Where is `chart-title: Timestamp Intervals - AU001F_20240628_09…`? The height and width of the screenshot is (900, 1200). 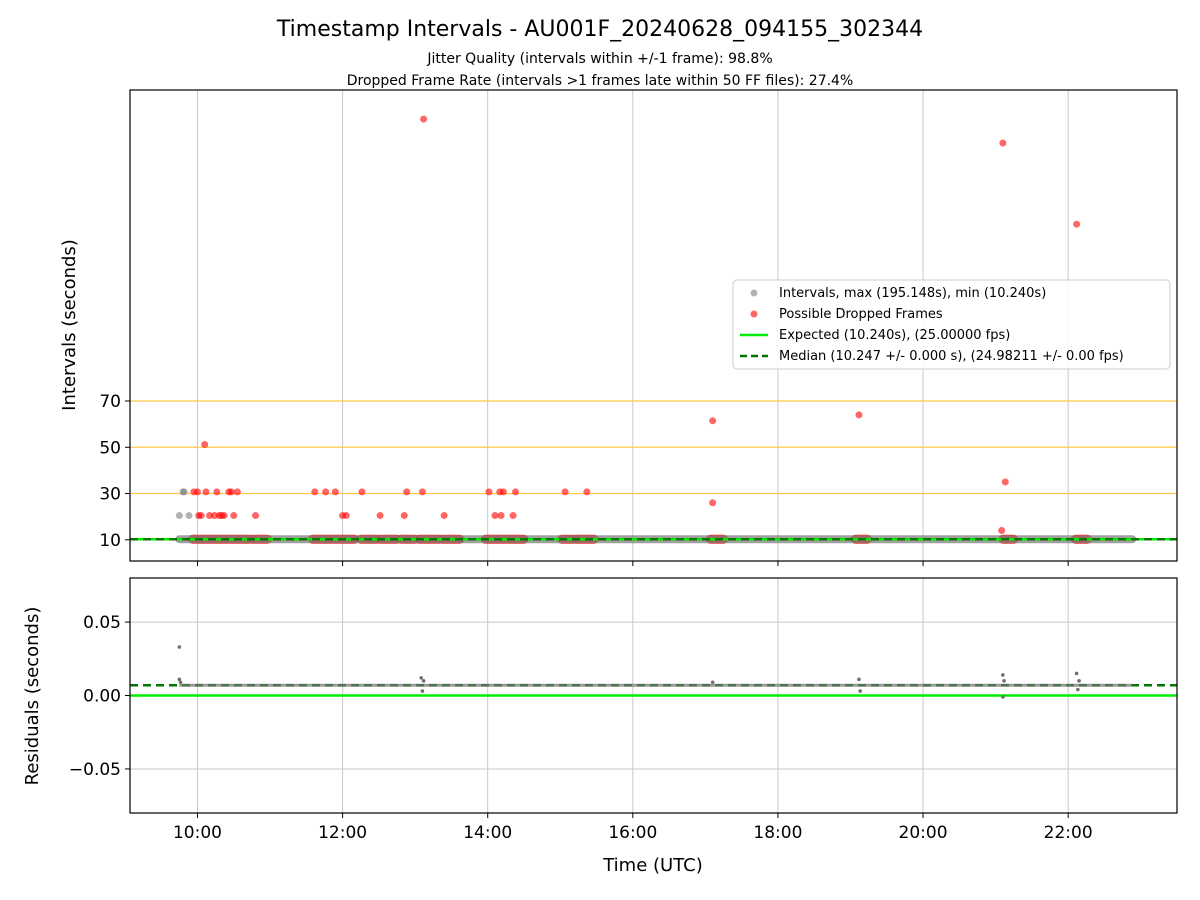
chart-title: Timestamp Intervals - AU001F_20240628_09… is located at coordinates (599, 29).